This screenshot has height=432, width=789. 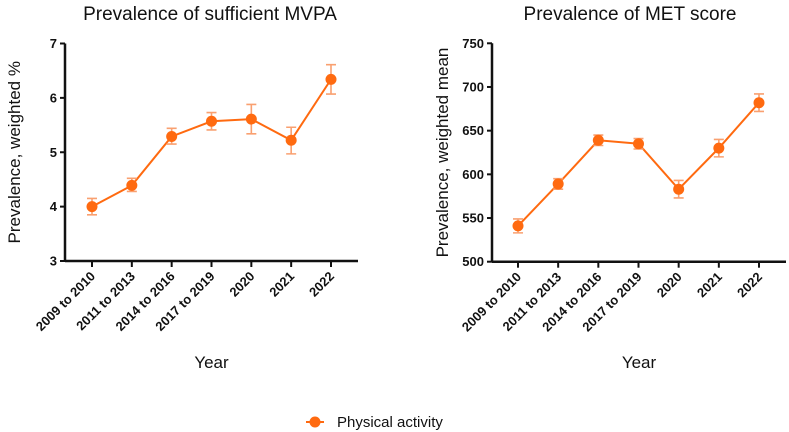 What do you see at coordinates (442, 153) in the screenshot?
I see `y-axis-label: Prevalence, weighted mean` at bounding box center [442, 153].